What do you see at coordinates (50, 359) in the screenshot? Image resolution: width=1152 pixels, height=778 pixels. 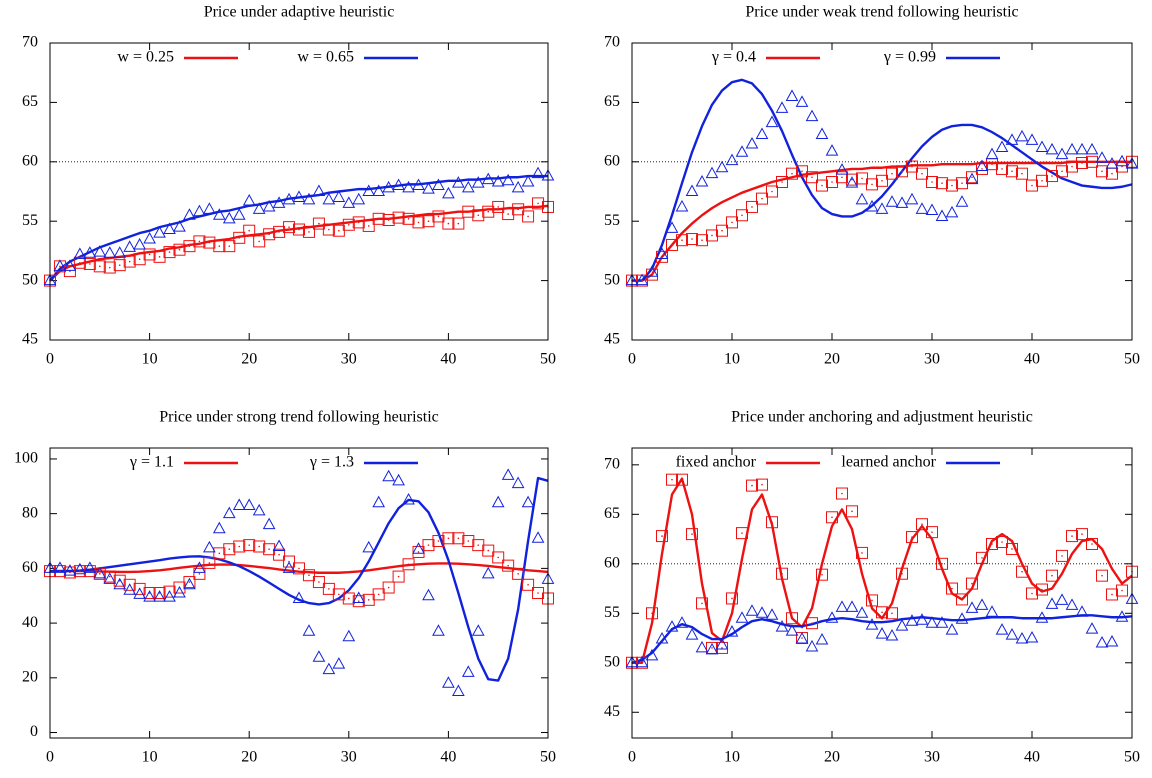 I see `x-tick-label: 0` at bounding box center [50, 359].